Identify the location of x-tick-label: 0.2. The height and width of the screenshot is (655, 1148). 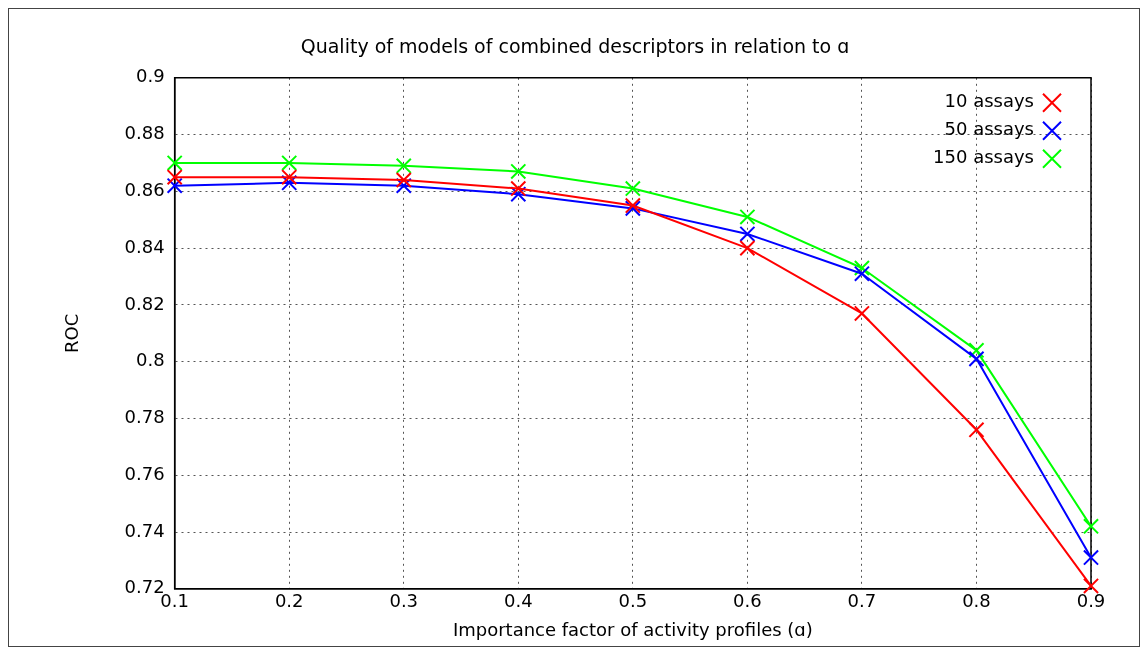
(289, 601).